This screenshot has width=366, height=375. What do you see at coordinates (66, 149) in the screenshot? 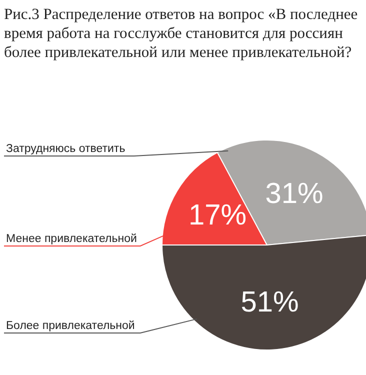
I see `slice-label: Затрудняюсь ответить` at bounding box center [66, 149].